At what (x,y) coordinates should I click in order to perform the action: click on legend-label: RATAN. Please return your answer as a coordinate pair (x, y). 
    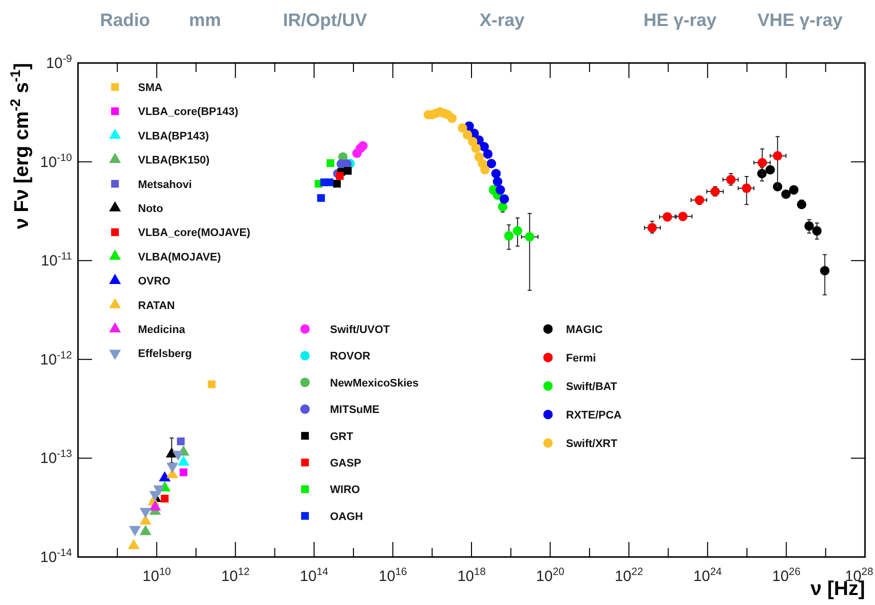
    Looking at the image, I should click on (156, 306).